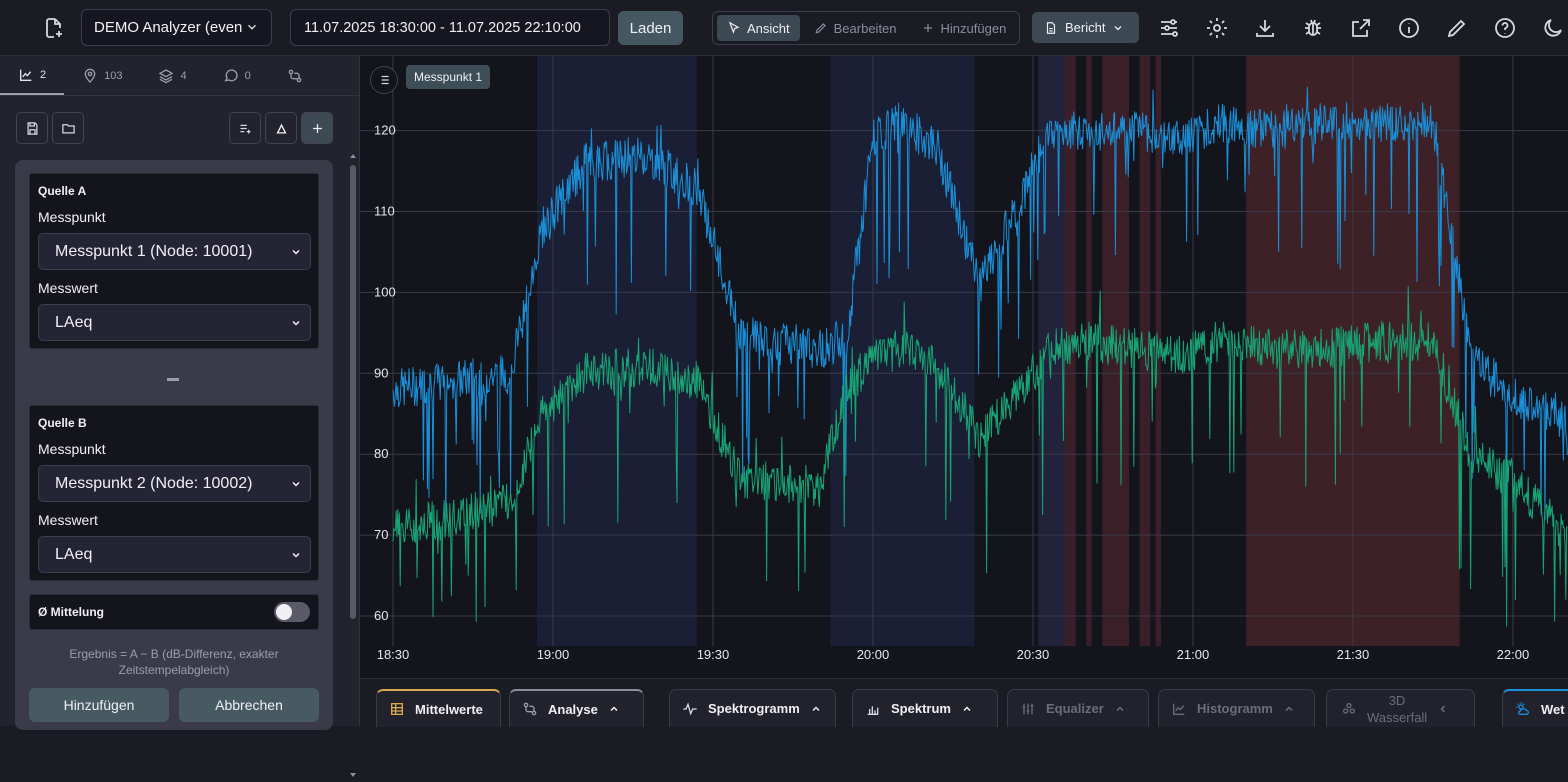 This screenshot has height=782, width=1568. I want to click on cursor-icon, so click(734, 27).